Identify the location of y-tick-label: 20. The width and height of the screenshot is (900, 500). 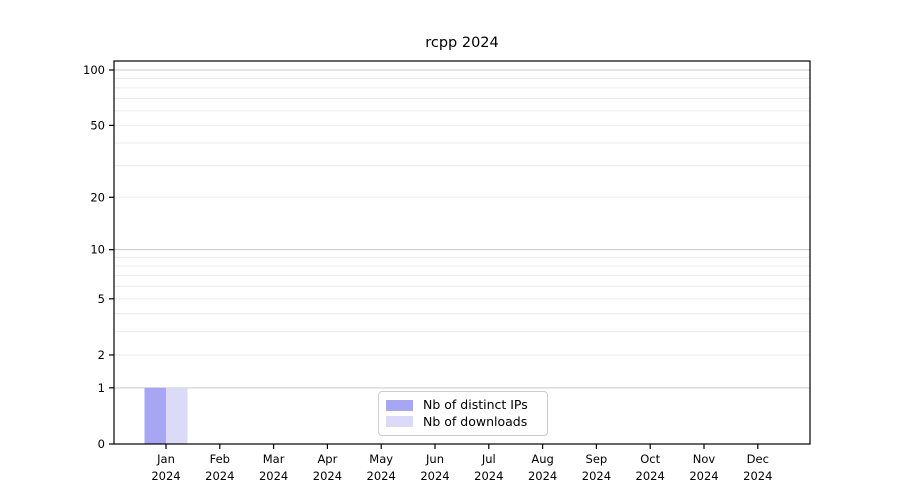
(97, 197).